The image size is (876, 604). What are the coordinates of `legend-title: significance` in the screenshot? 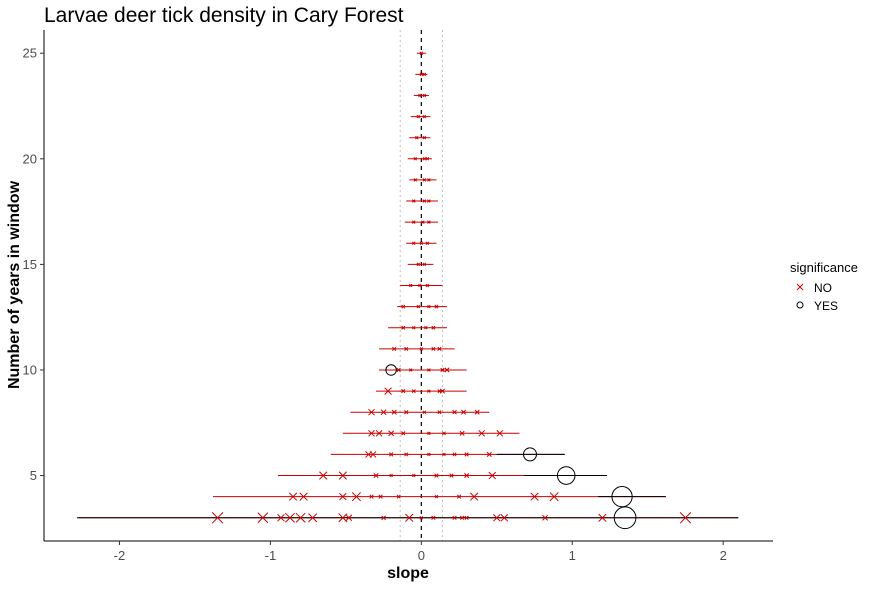 It's located at (824, 267).